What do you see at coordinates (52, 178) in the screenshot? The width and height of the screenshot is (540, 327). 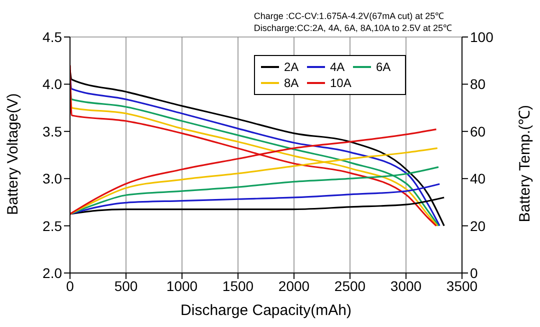 I see `y-tick-label: 3.0` at bounding box center [52, 178].